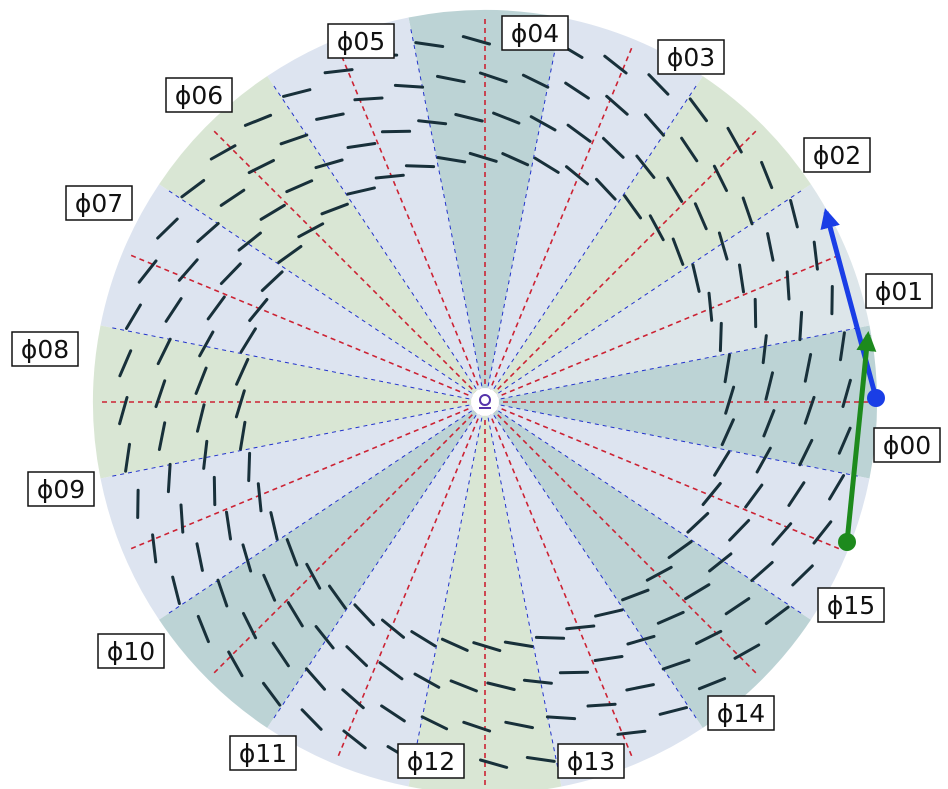 This screenshot has height=789, width=948. What do you see at coordinates (741, 713) in the screenshot?
I see `label-text: ϕ14` at bounding box center [741, 713].